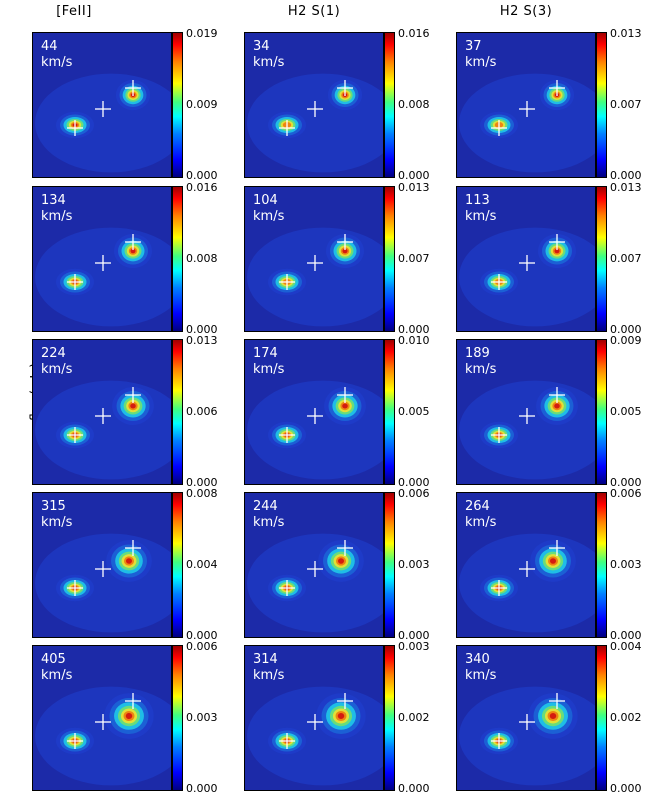  I want to click on colorbar-tick-label: 0.010, so click(414, 340).